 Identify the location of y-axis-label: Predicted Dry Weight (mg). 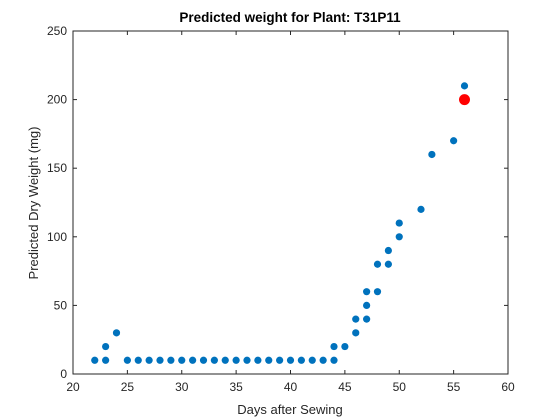
(33, 203).